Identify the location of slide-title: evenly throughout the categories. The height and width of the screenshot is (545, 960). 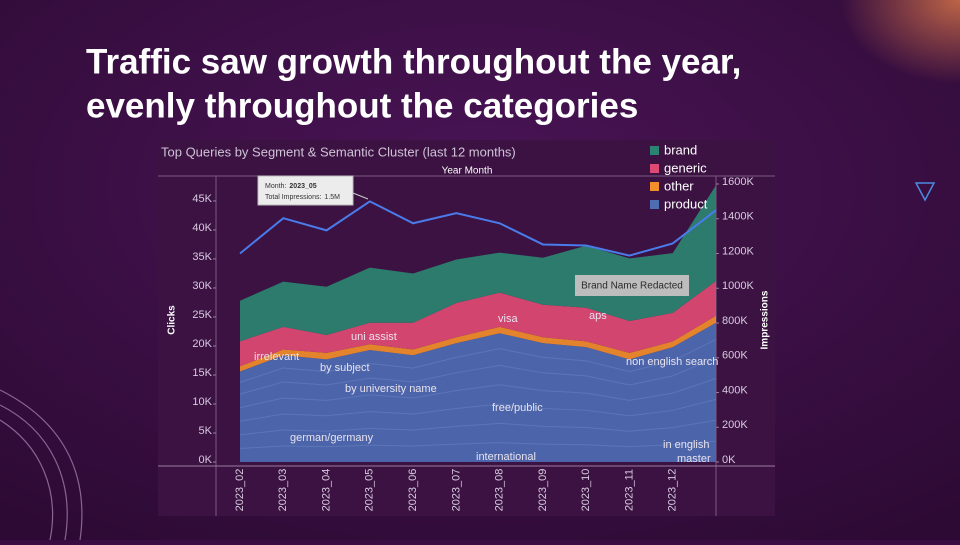
(362, 105).